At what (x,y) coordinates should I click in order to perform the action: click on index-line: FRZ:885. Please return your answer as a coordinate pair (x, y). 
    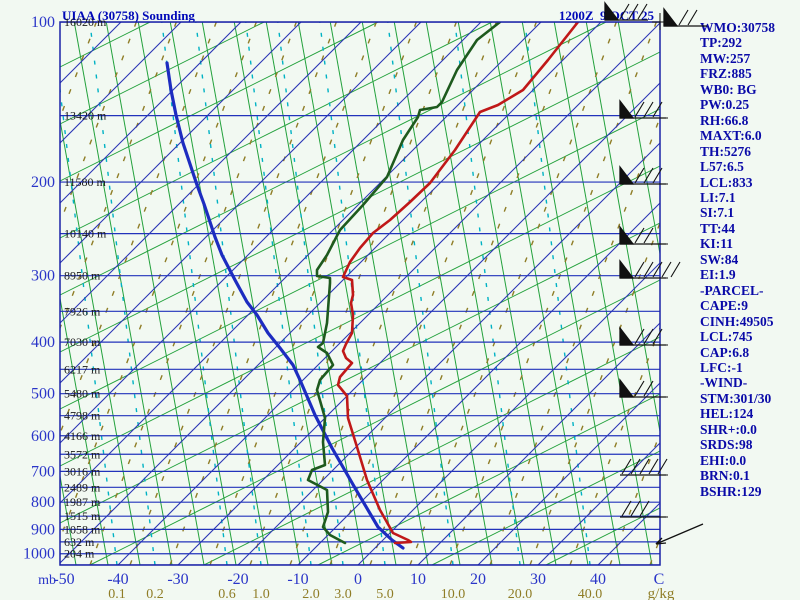
    Looking at the image, I should click on (726, 74).